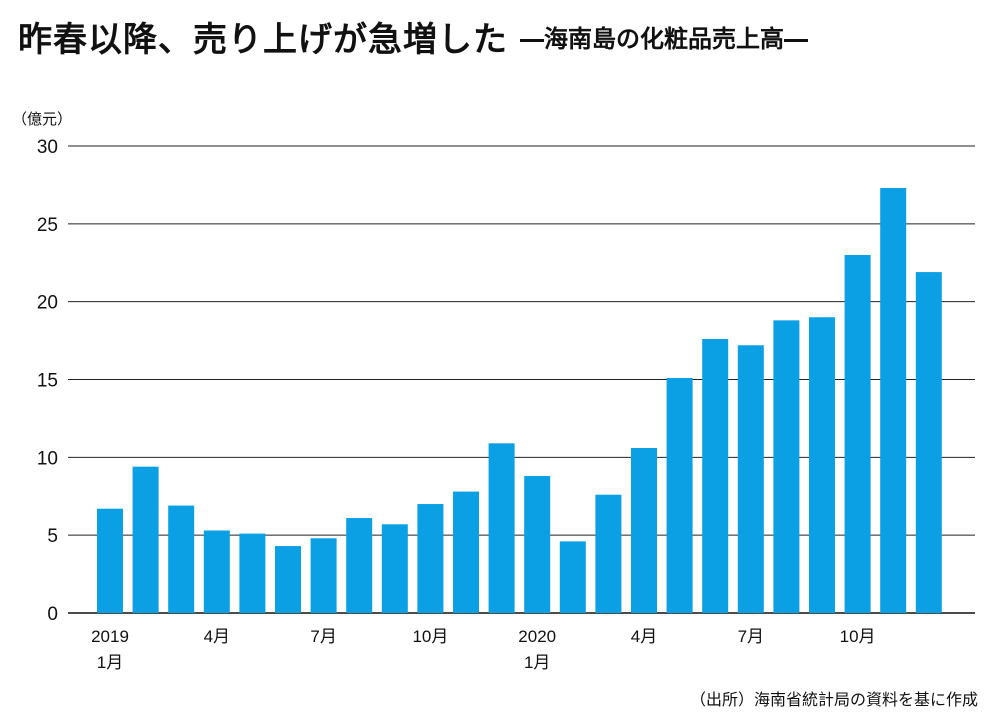 The image size is (1000, 726). I want to click on y-axis-ticks: 0 5 10 15 20 25 30, so click(47, 381).